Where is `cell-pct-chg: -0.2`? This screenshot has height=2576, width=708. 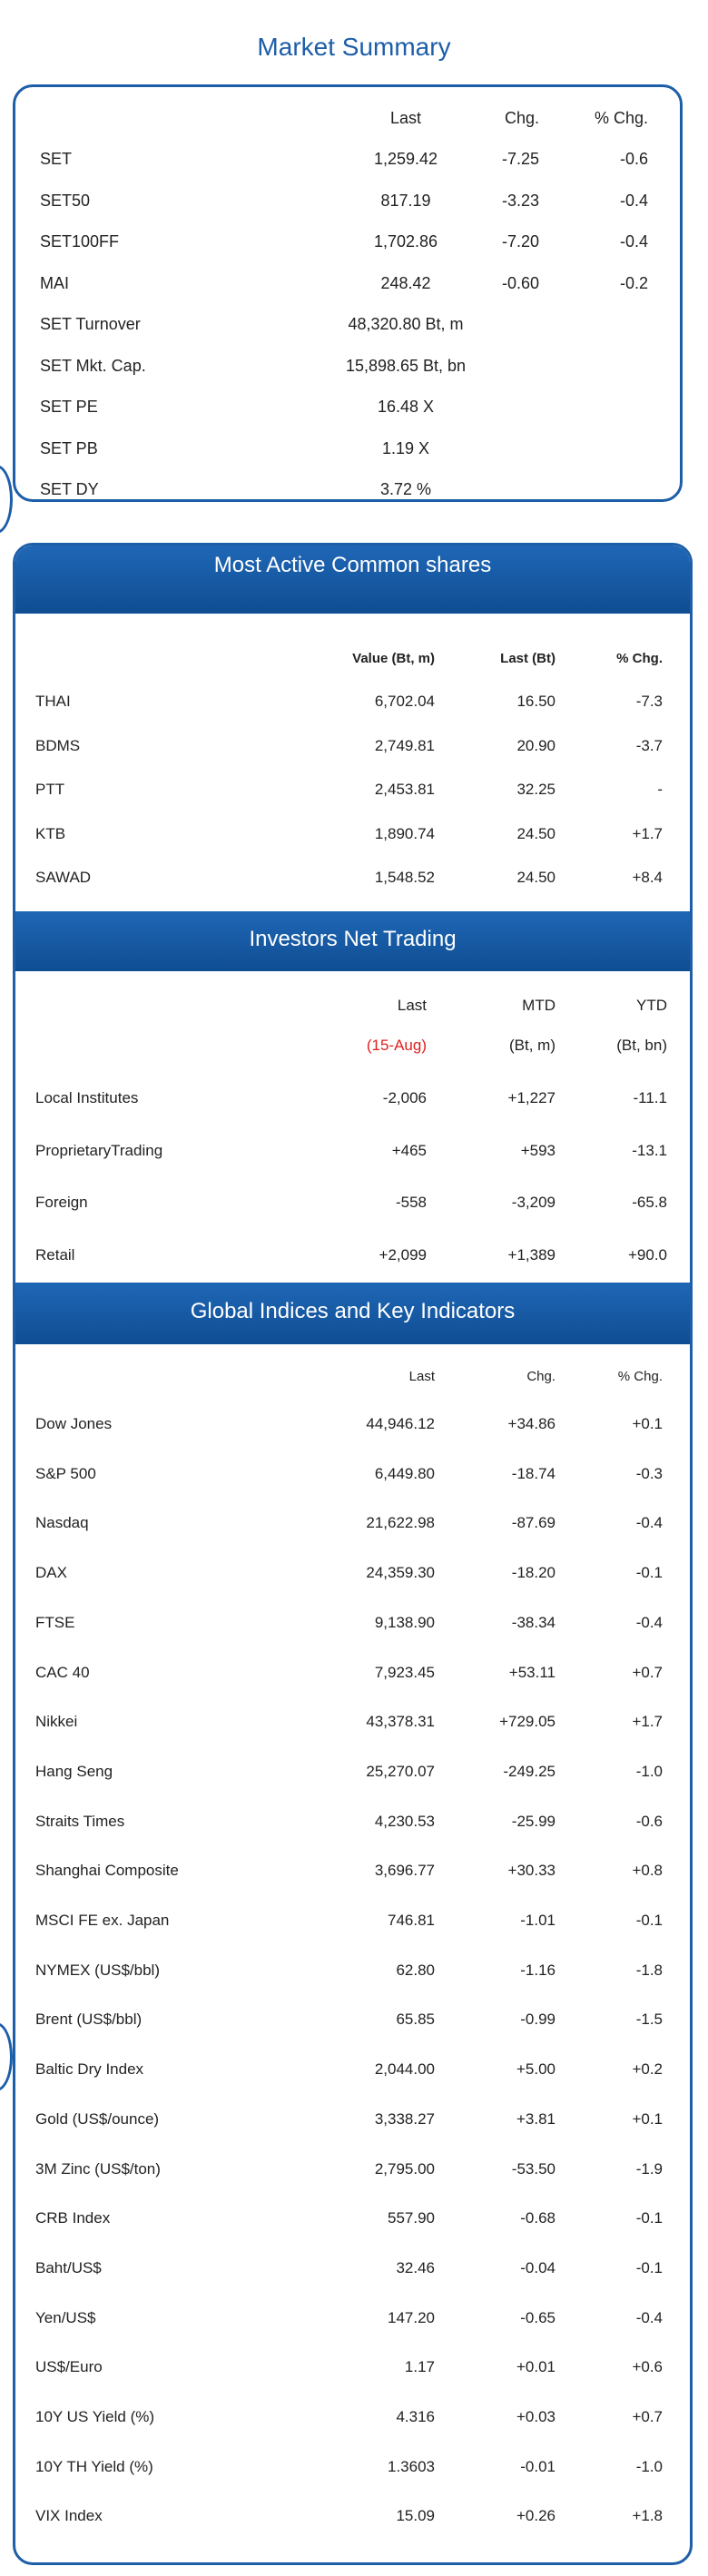
cell-pct-chg: -0.2 is located at coordinates (633, 282).